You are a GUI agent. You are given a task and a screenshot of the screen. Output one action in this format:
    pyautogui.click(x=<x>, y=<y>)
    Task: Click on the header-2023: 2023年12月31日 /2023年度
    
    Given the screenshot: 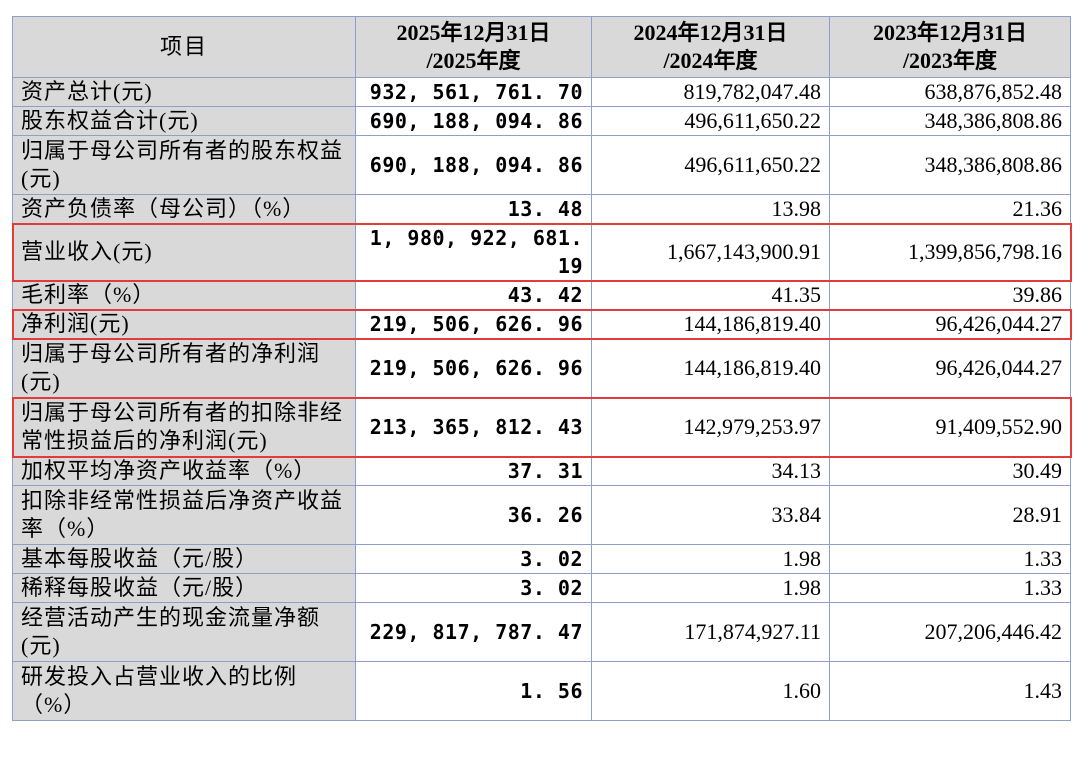 What is the action you would take?
    pyautogui.click(x=950, y=47)
    